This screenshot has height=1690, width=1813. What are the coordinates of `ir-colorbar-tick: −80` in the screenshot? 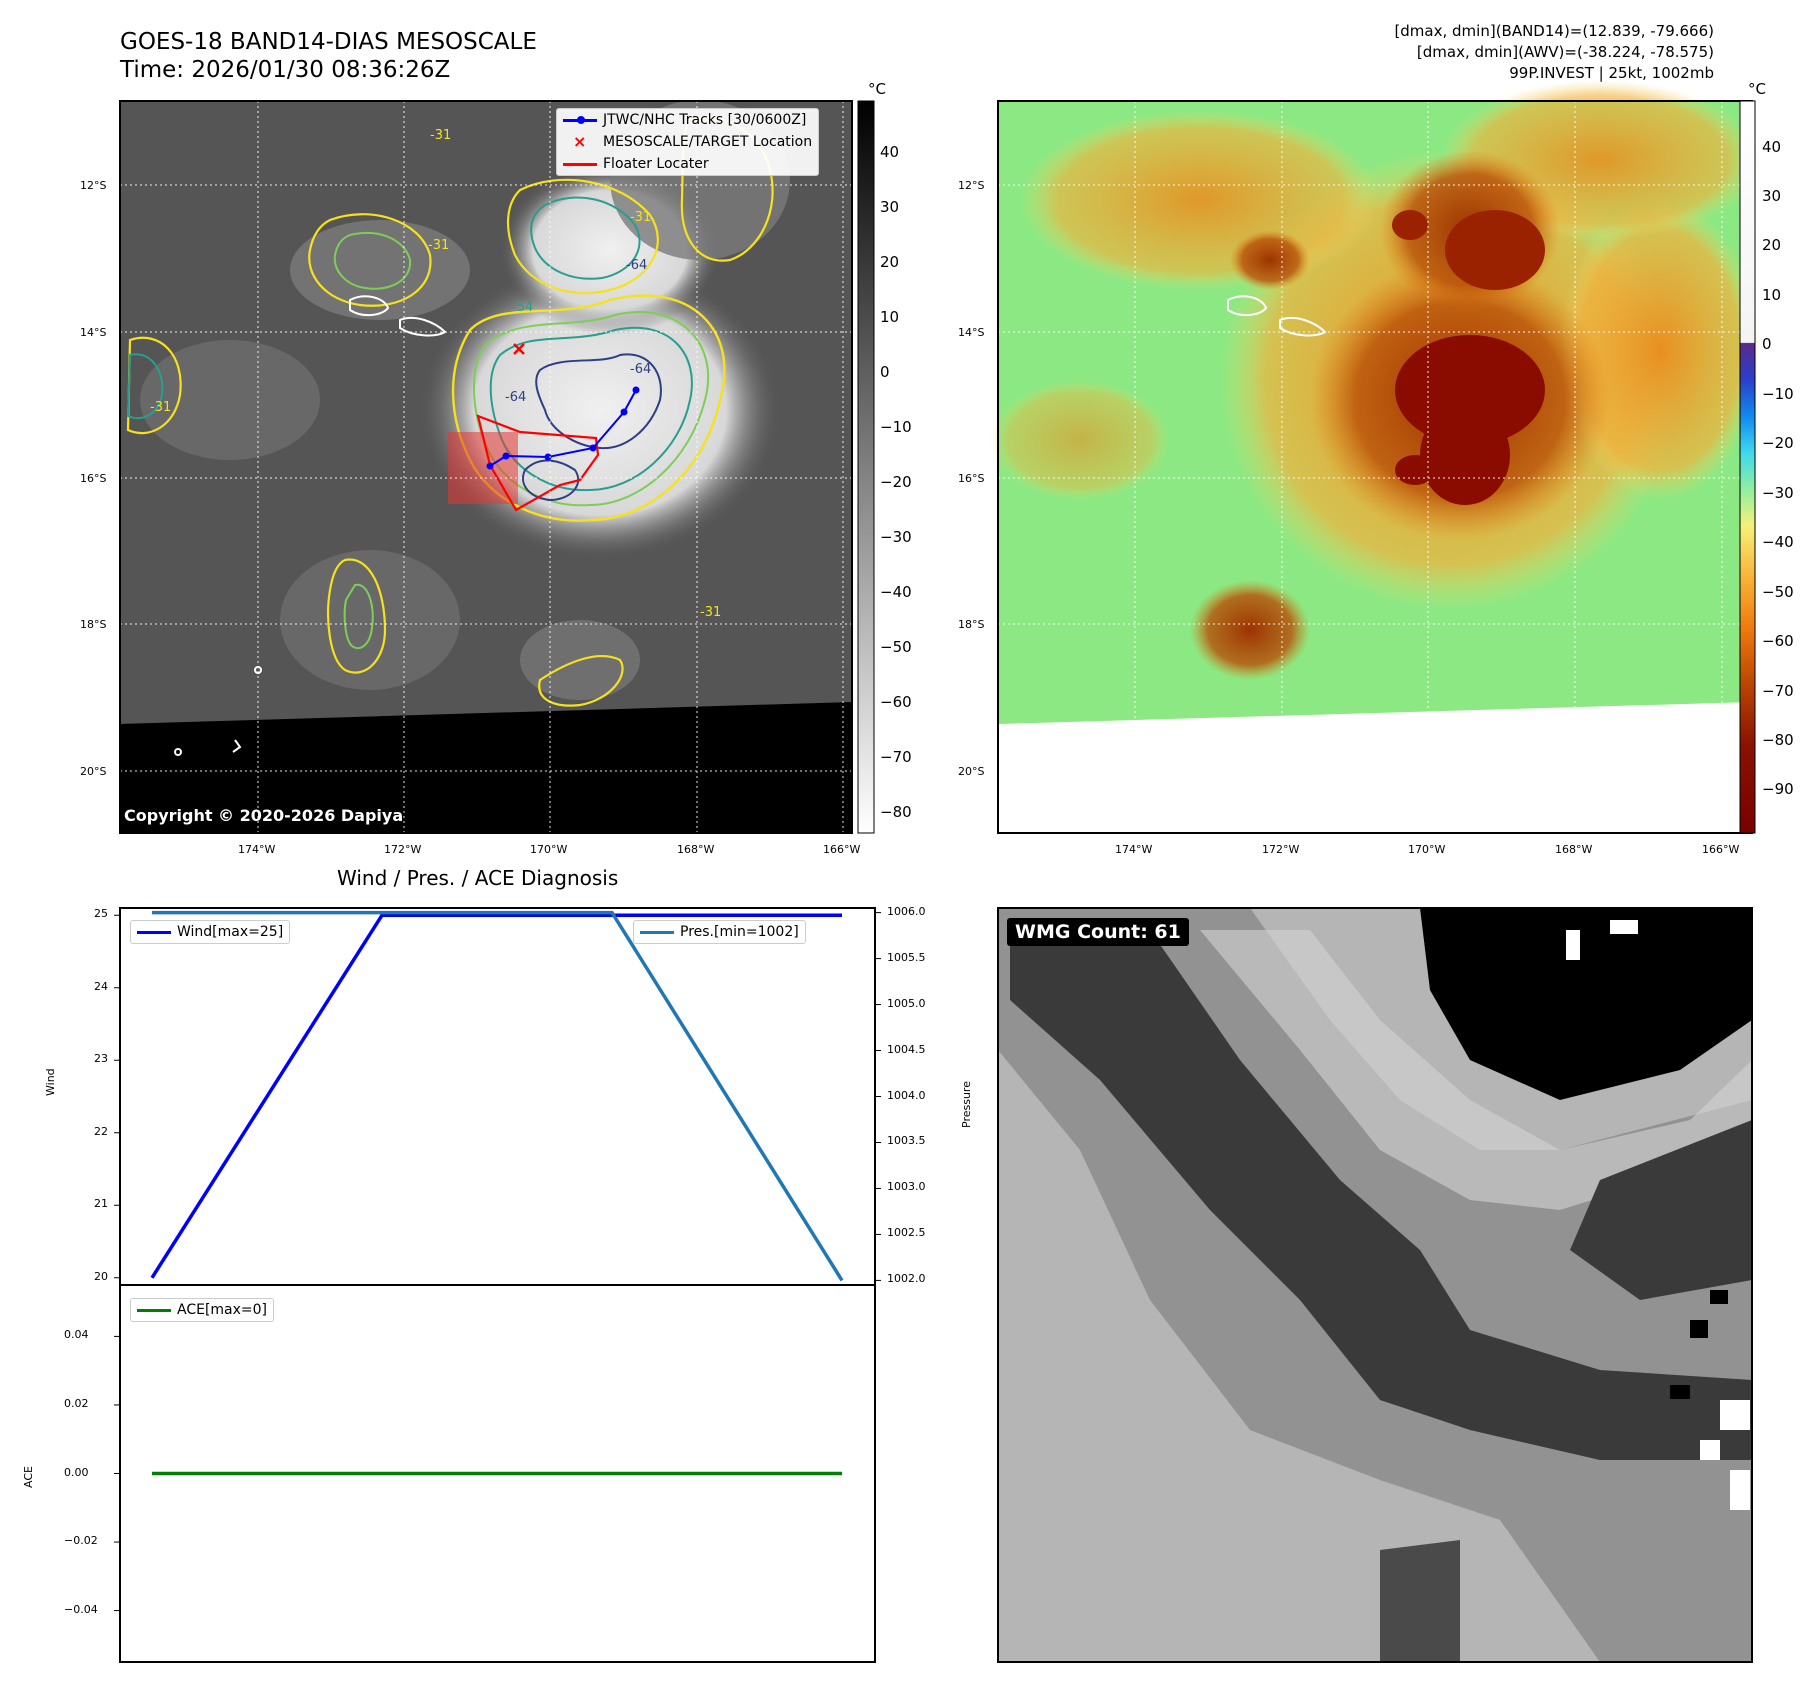 It's located at (896, 811).